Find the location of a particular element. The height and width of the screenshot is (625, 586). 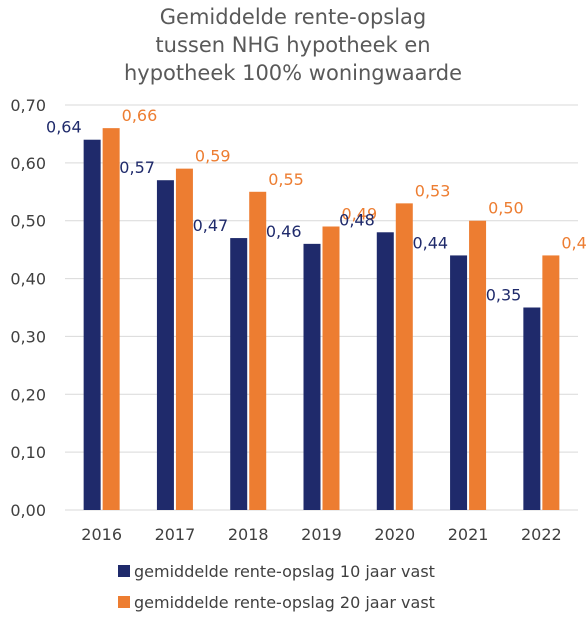

y-tick-label: 0,60 is located at coordinates (28, 163).